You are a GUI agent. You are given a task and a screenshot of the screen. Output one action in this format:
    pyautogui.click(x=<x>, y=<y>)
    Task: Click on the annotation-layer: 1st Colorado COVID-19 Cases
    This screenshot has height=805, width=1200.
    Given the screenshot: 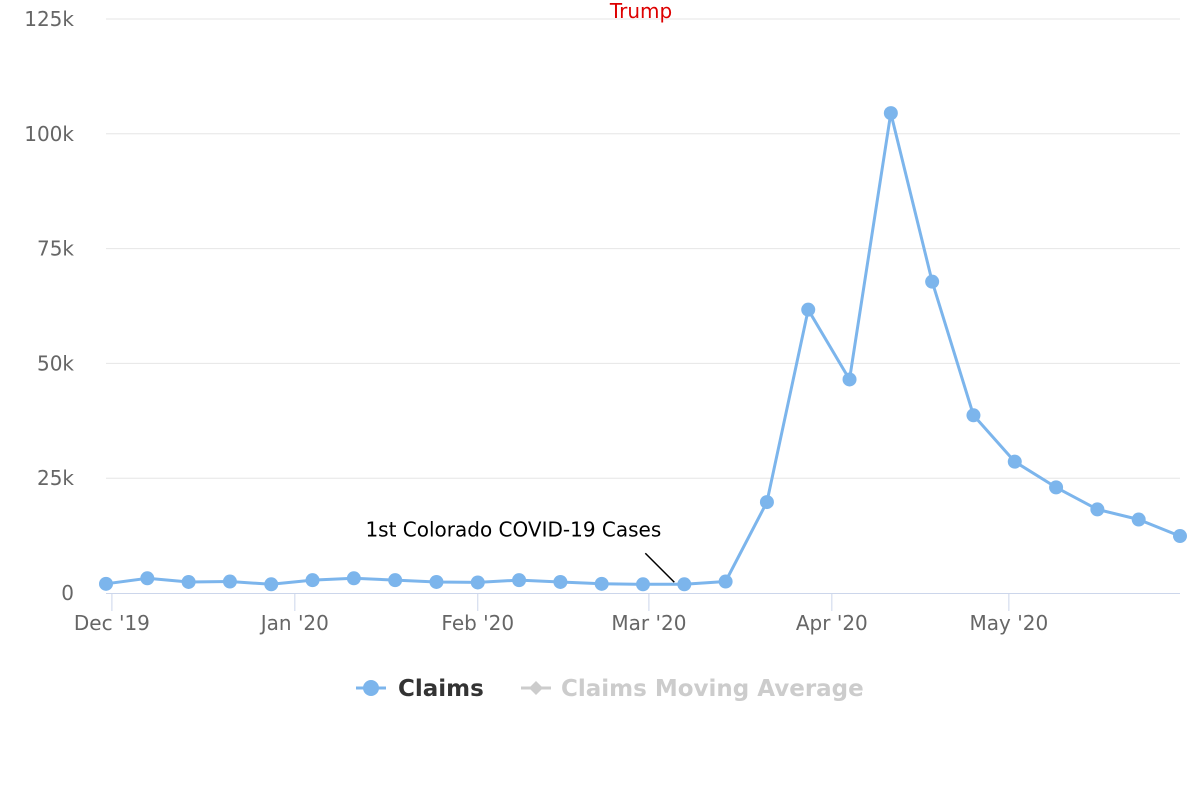 What is the action you would take?
    pyautogui.click(x=520, y=550)
    